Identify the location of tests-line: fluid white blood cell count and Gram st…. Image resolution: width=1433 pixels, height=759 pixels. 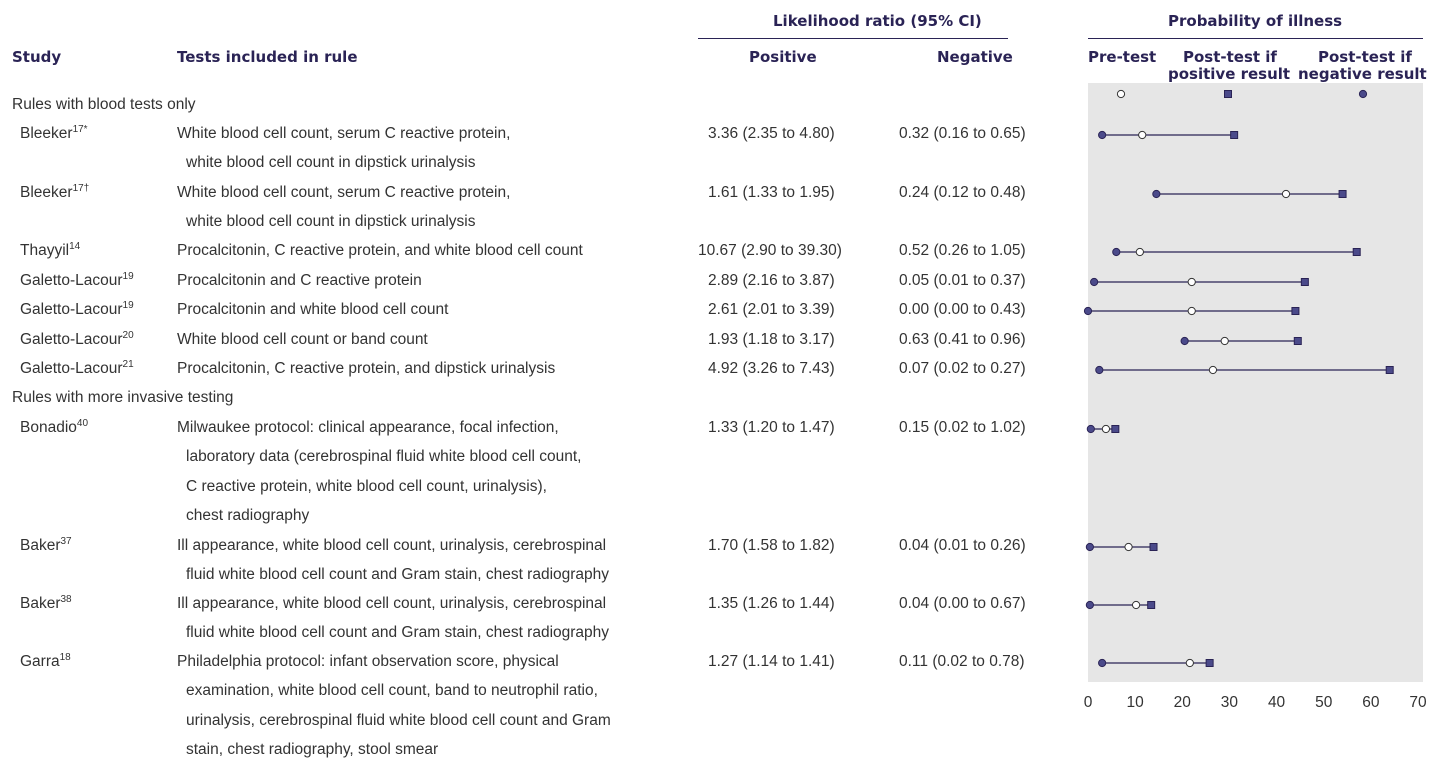
(398, 633).